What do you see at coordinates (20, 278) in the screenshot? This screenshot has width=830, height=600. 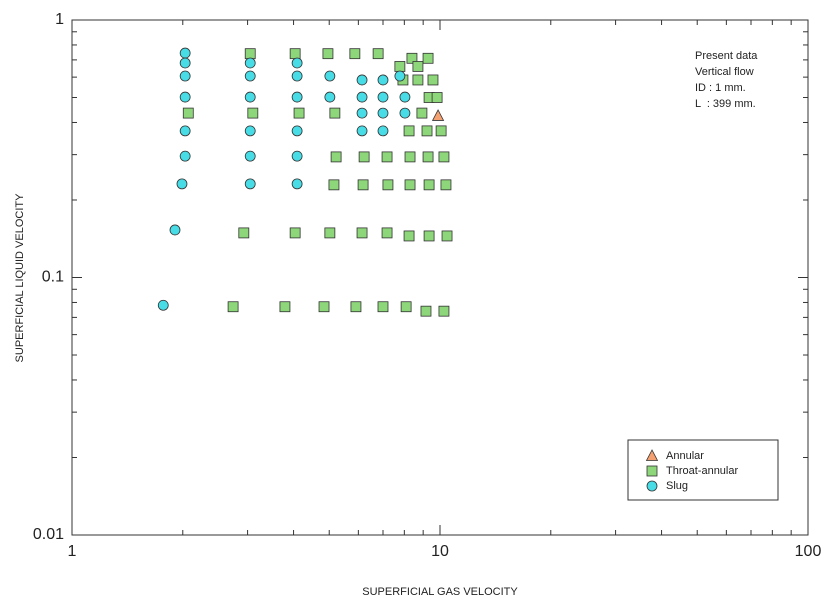 I see `y-axis-label: SUPERFICIAL LIQUID VELOCITY` at bounding box center [20, 278].